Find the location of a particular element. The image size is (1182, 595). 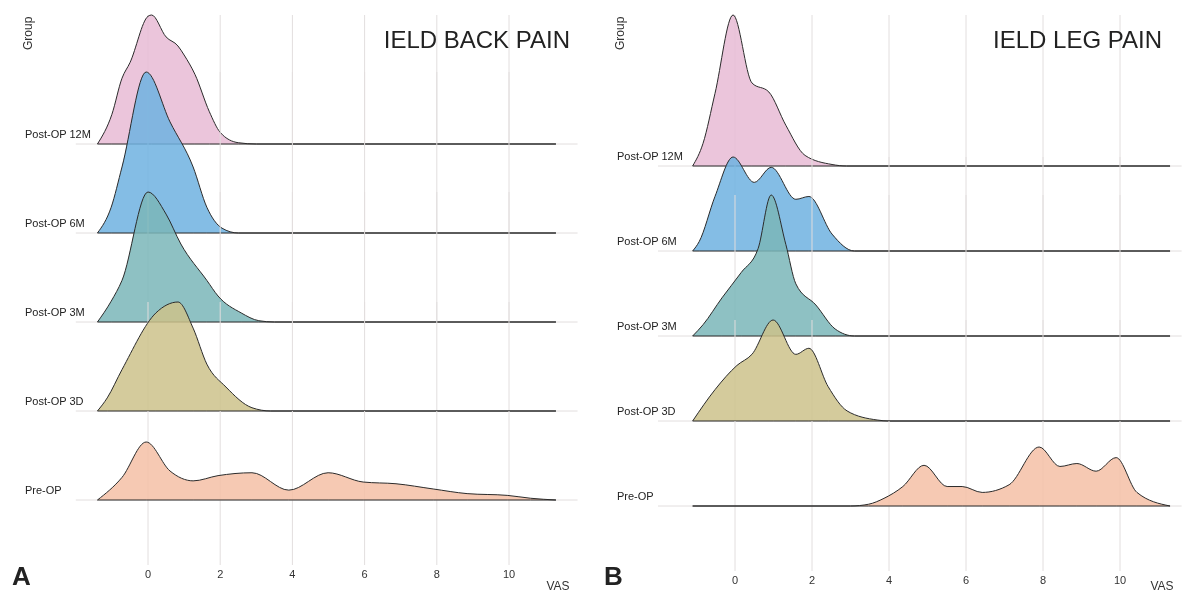

text: B is located at coordinates (613, 576).